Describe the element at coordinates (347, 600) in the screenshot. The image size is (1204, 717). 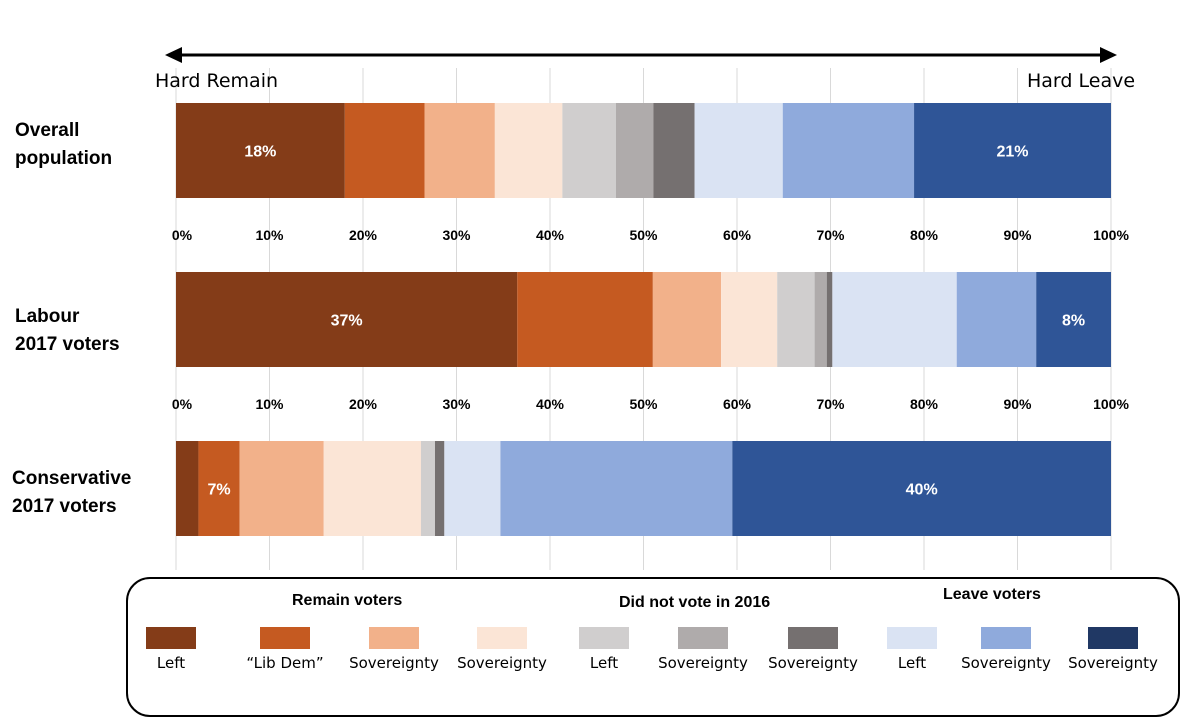
I see `legend-heading-remain: Remain voters` at that location.